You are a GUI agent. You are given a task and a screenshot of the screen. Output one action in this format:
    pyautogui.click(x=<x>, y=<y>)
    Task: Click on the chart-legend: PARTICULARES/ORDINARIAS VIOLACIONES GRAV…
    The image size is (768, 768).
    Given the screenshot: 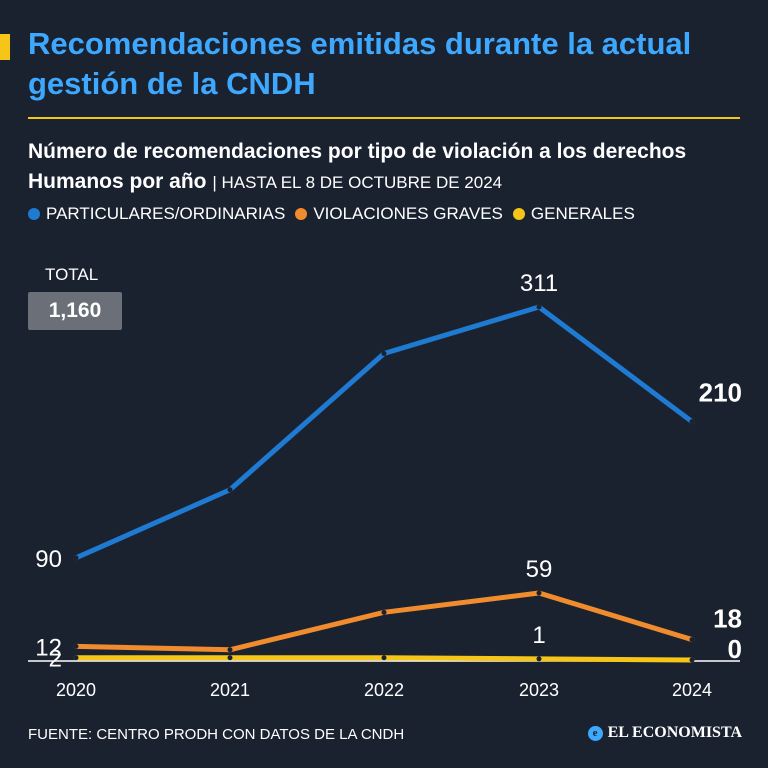 What is the action you would take?
    pyautogui.click(x=388, y=214)
    